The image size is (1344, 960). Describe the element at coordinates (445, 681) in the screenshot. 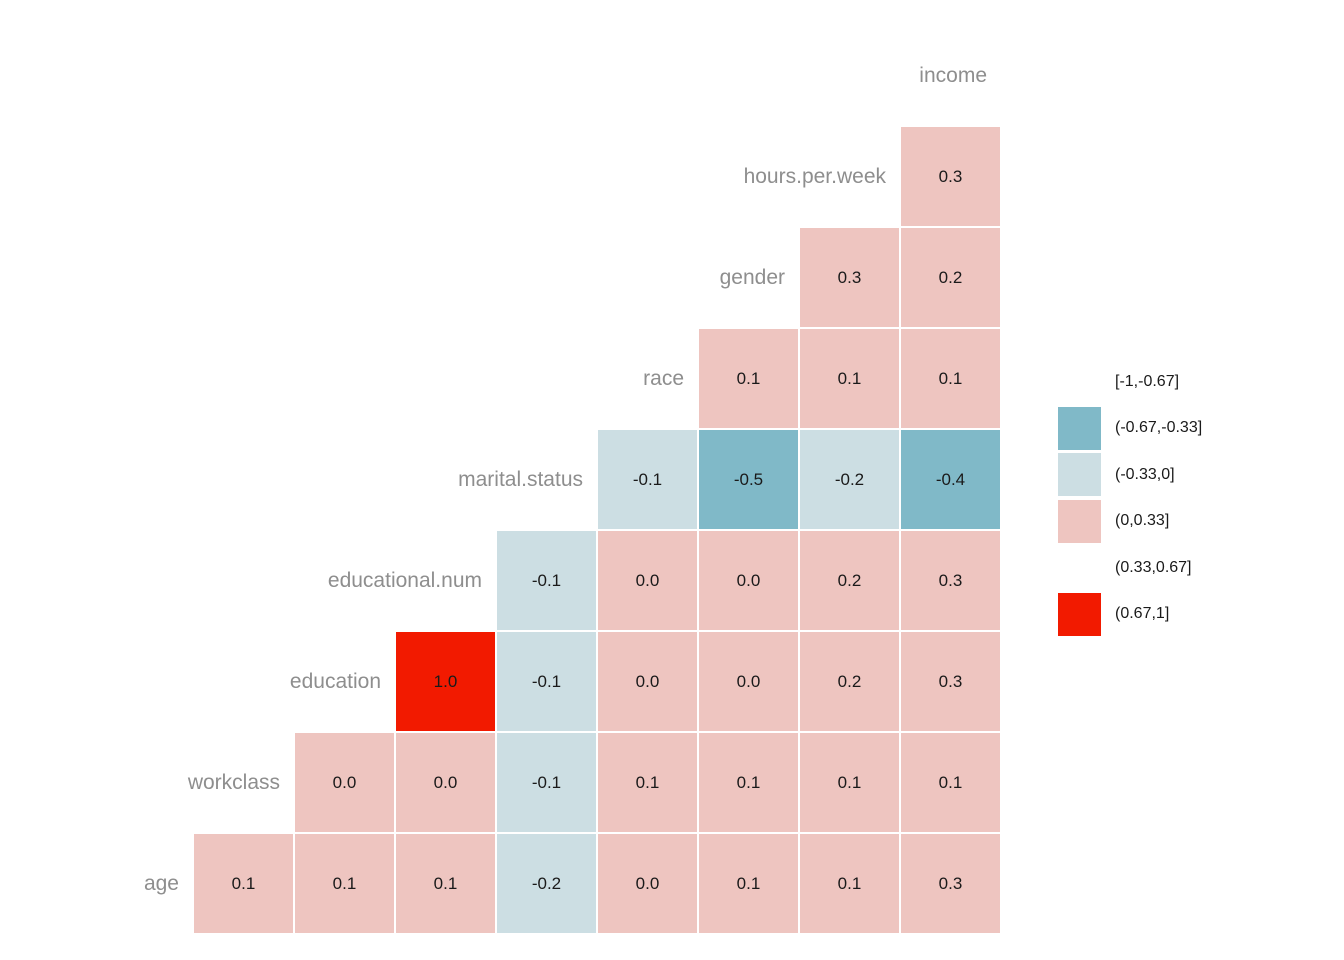

I see `matrix-cell-education-x-educational.num: 1.0` at that location.